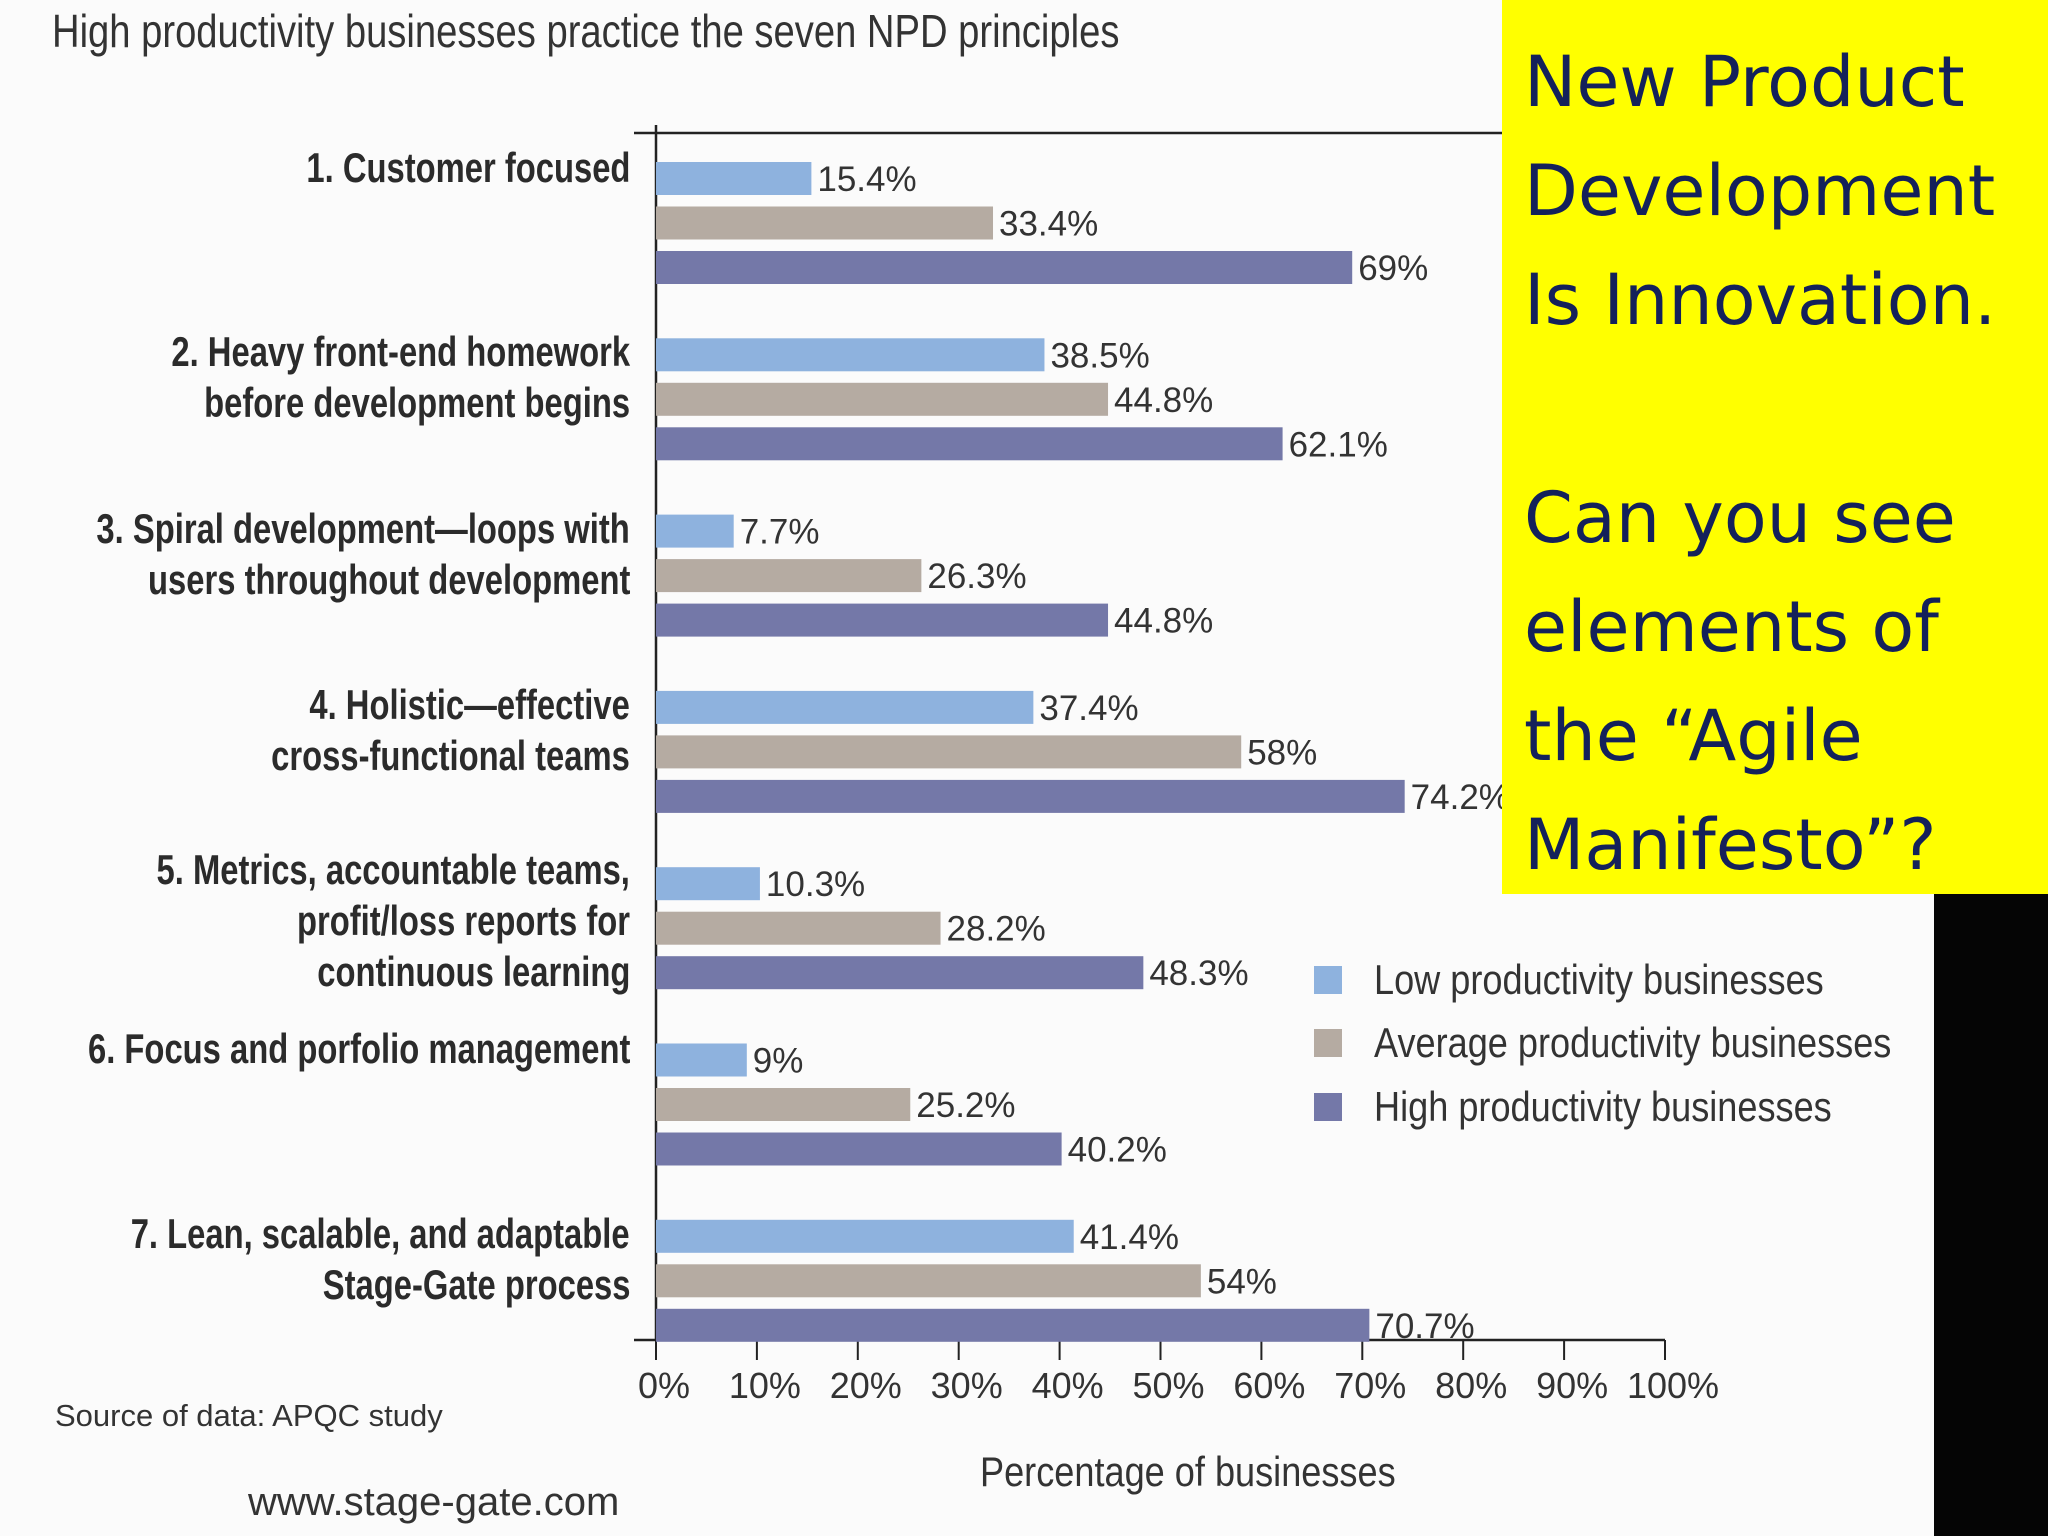 Image resolution: width=2048 pixels, height=1536 pixels. I want to click on bar-value-label: 10.3%, so click(815, 884).